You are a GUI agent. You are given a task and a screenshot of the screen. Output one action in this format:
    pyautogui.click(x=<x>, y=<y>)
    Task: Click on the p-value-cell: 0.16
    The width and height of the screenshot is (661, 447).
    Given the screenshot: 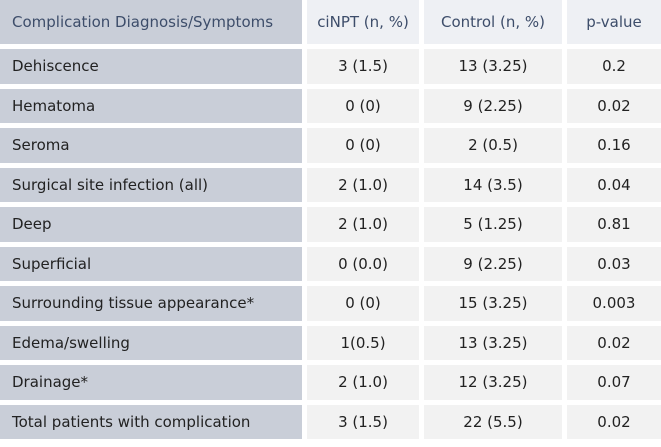 What is the action you would take?
    pyautogui.click(x=614, y=145)
    